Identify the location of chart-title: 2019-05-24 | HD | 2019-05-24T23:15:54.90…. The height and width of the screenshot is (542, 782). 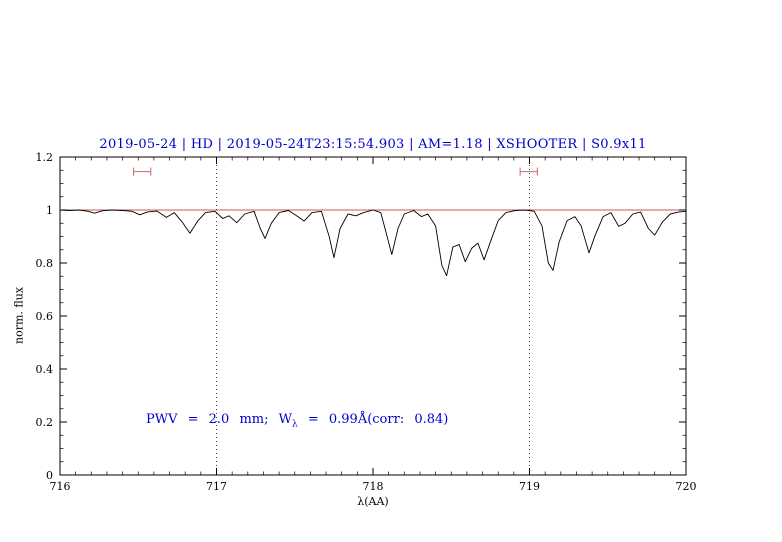
(373, 144).